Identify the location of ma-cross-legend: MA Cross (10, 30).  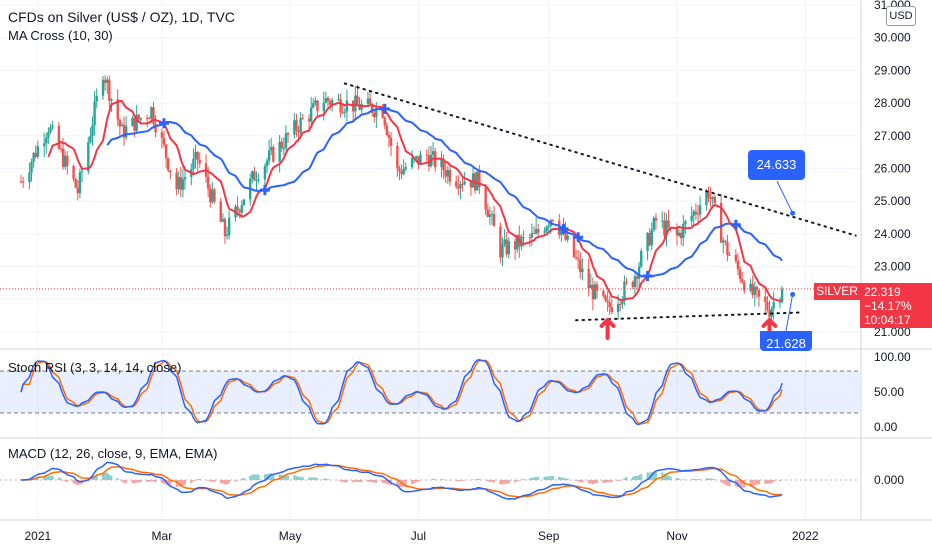
(60, 35).